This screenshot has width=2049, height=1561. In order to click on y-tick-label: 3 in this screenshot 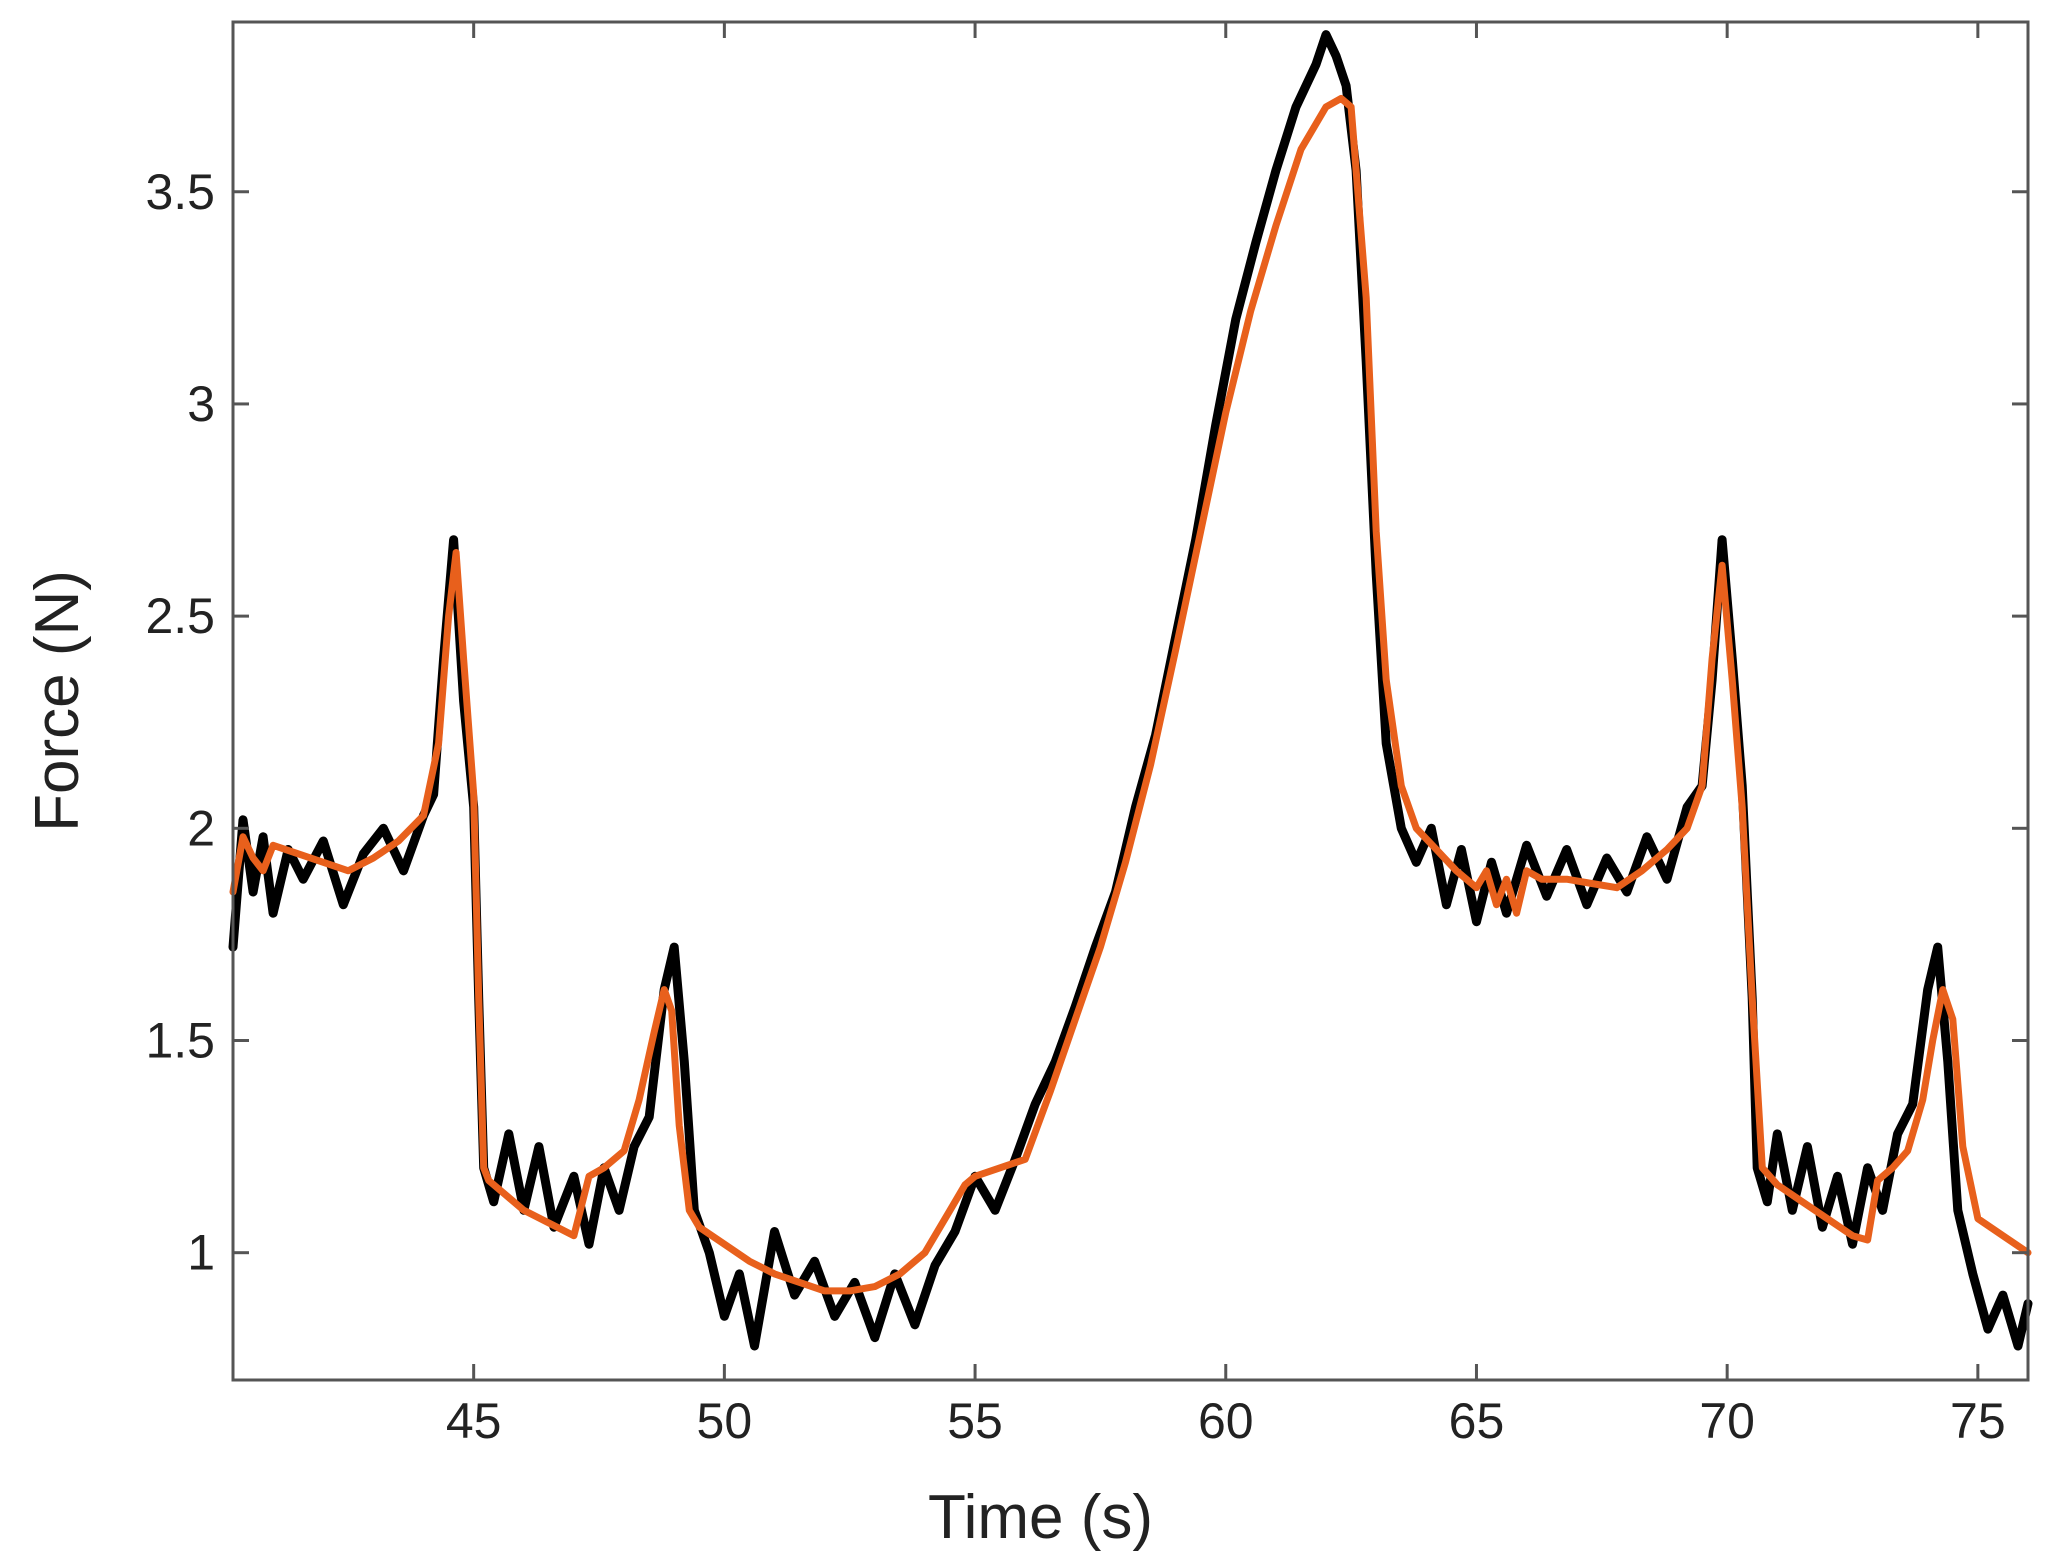, I will do `click(201, 404)`.